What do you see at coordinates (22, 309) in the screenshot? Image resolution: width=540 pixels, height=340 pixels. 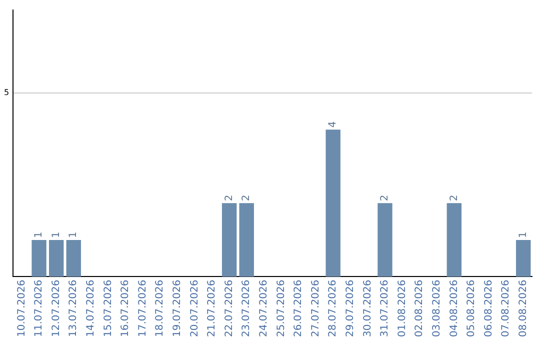 I see `x-tick-label: 10.07.2026` at bounding box center [22, 309].